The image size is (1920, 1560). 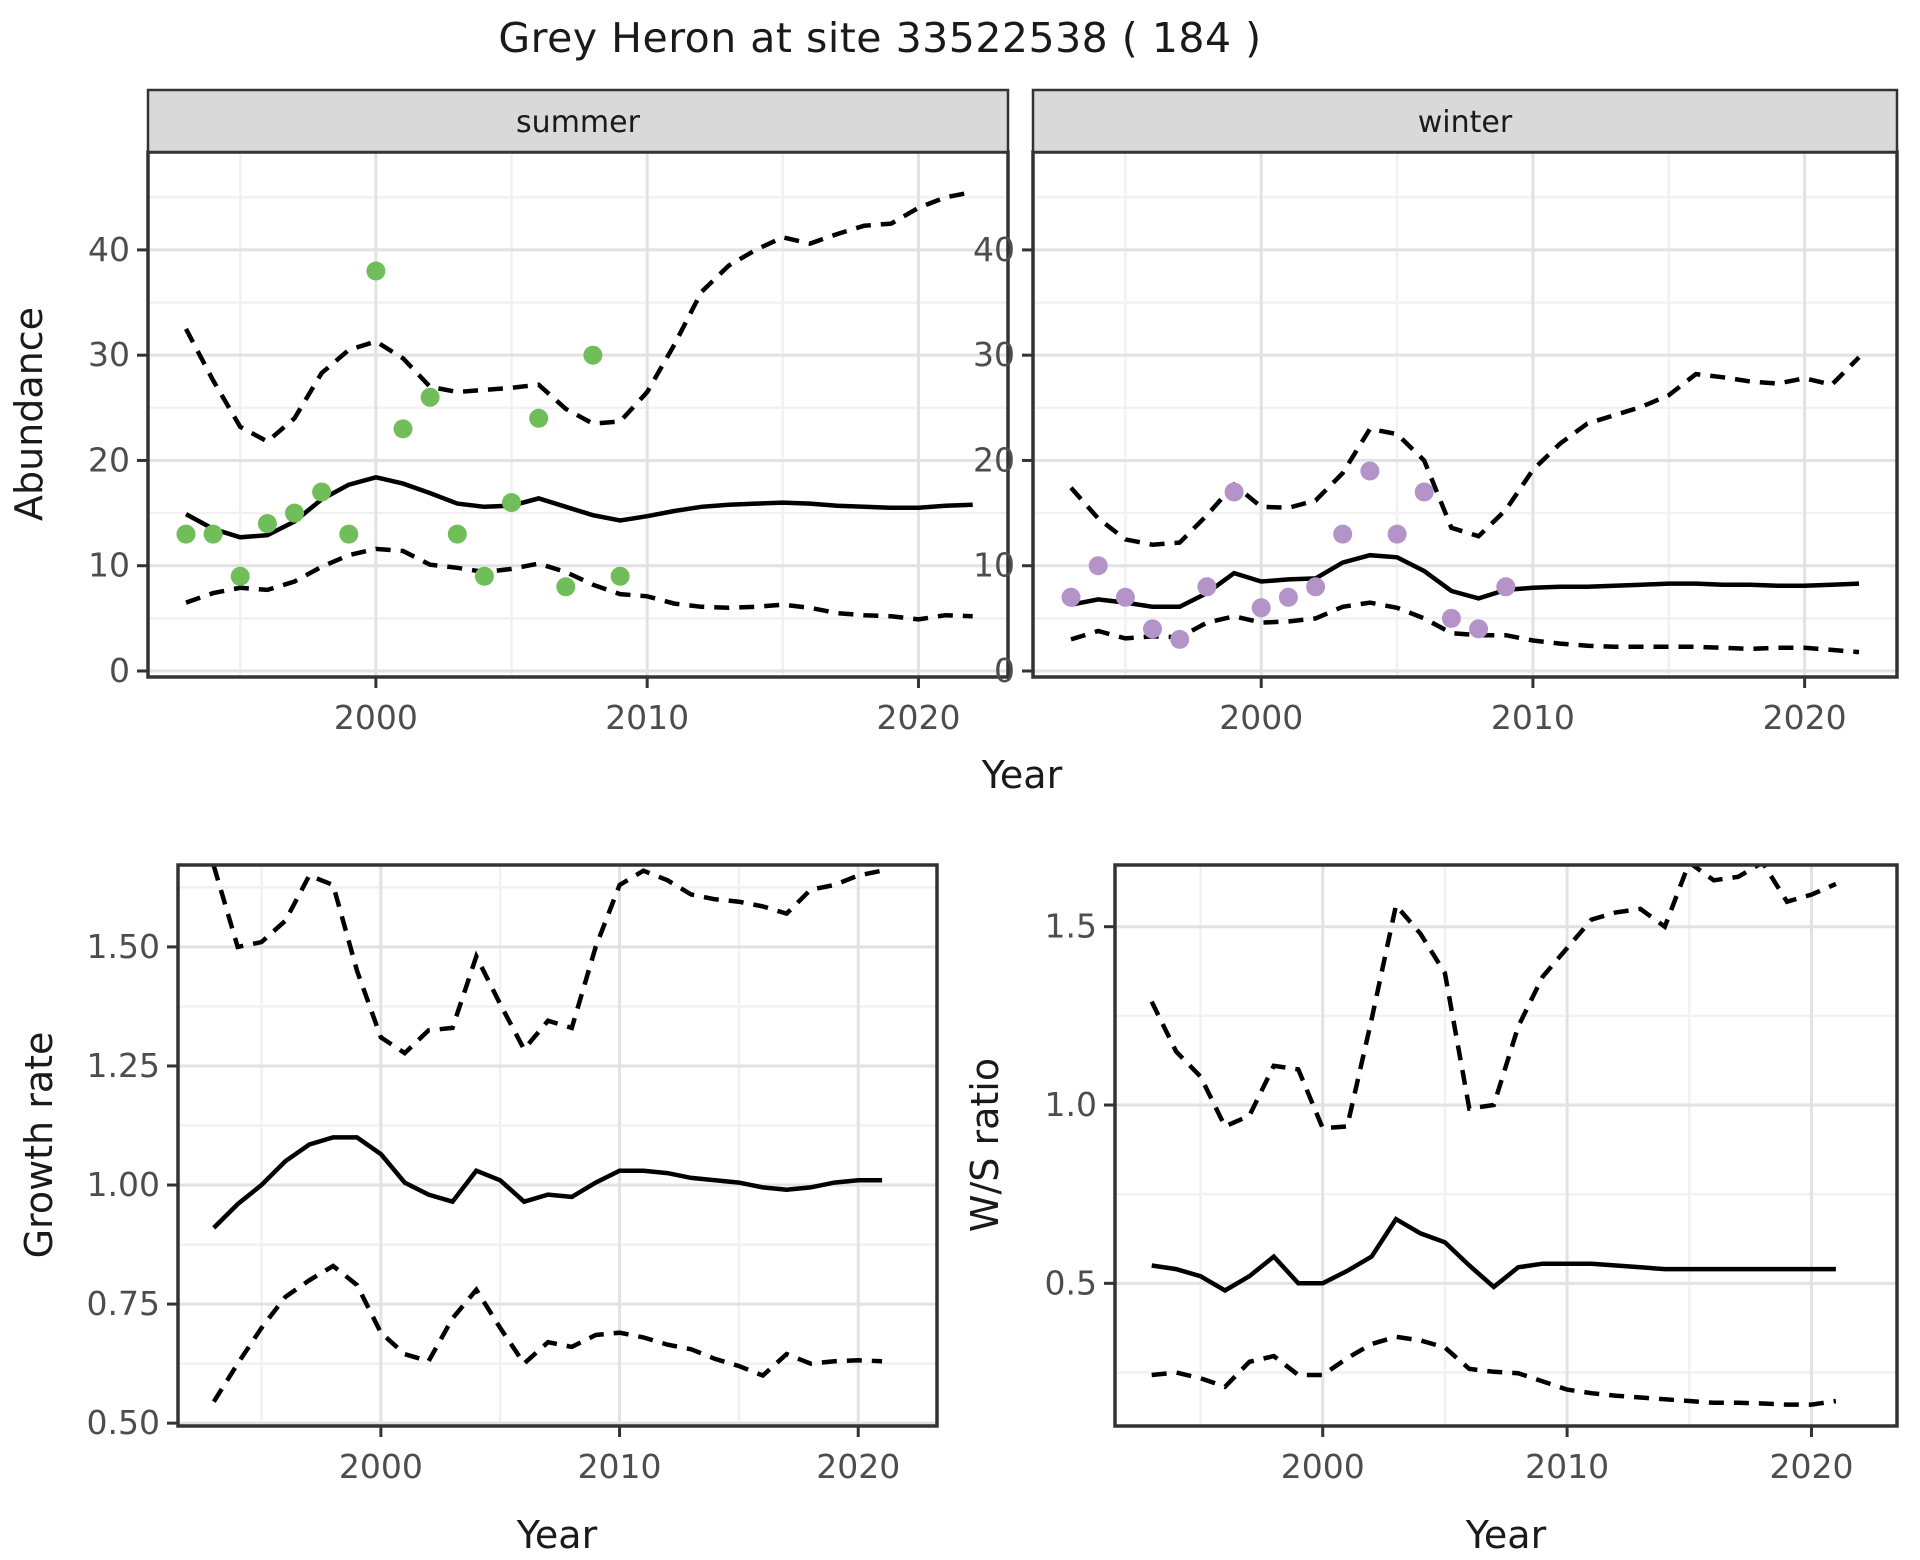 I want to click on y-axis-title: Growth rate, so click(x=39, y=1145).